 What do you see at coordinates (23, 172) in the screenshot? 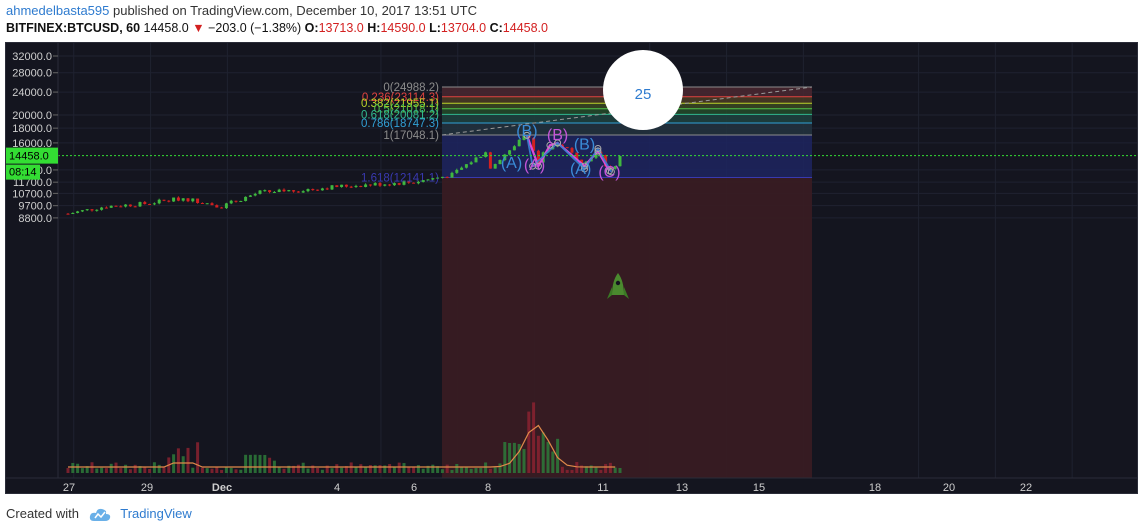
I see `countdown-tag` at bounding box center [23, 172].